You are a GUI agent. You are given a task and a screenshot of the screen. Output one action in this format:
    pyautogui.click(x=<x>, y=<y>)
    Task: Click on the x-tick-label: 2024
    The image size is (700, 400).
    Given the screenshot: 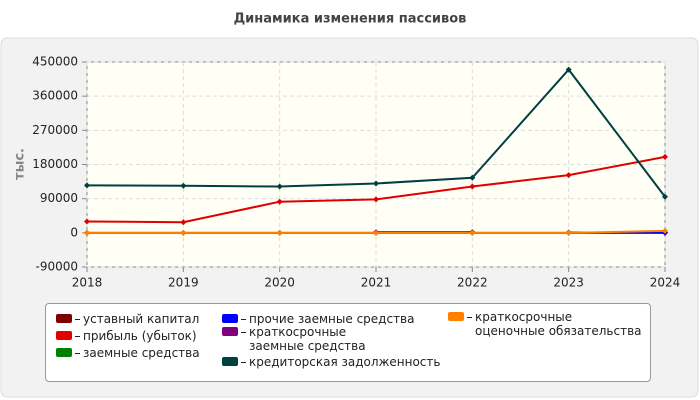 What is the action you would take?
    pyautogui.click(x=665, y=283)
    